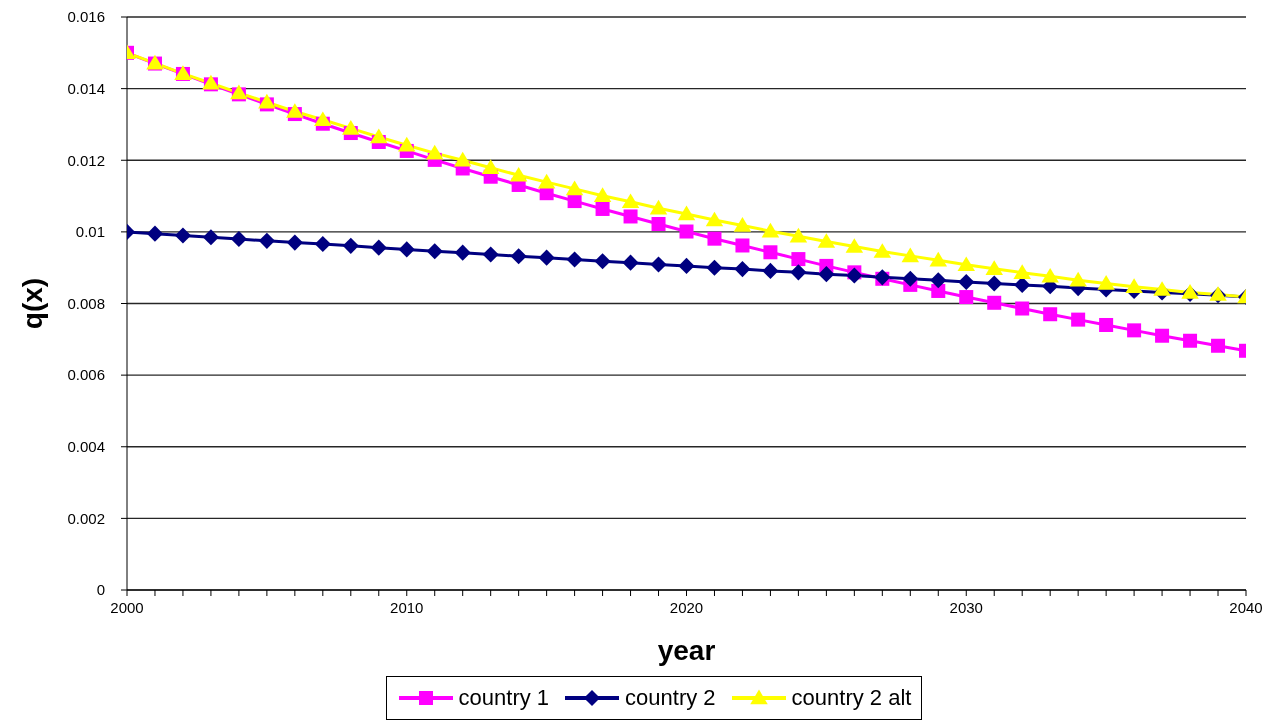 This screenshot has width=1266, height=726. Describe the element at coordinates (686, 607) in the screenshot. I see `x-tick-label: 2020` at that location.